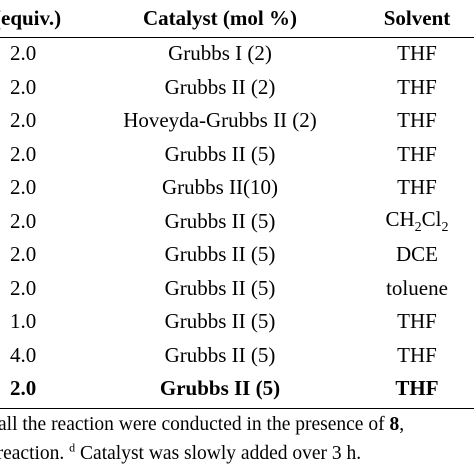 This screenshot has height=474, width=474. I want to click on table-row: 2.0 Hoveyda-Grubbs II (2) THF, so click(237, 121).